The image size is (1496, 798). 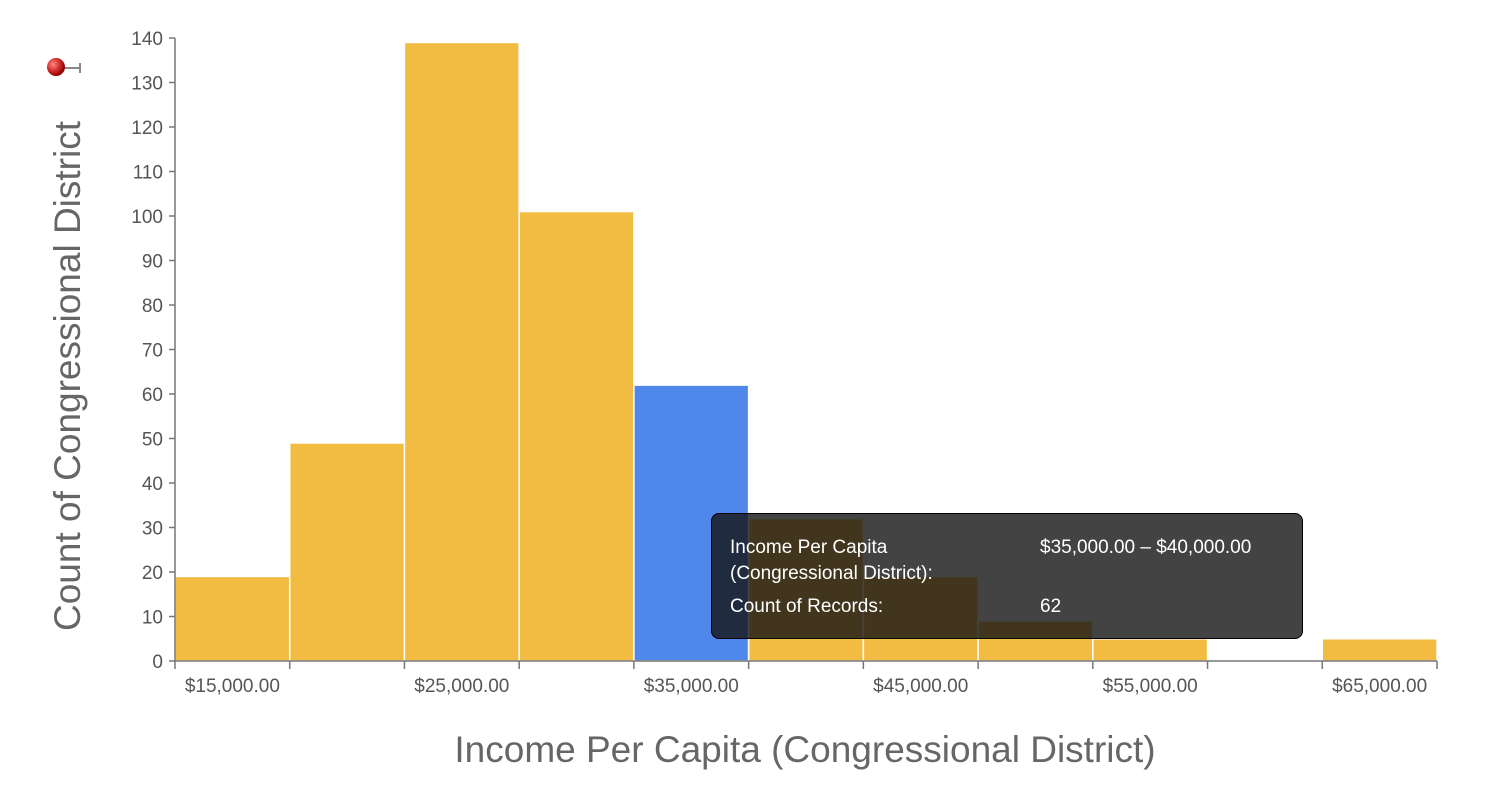 What do you see at coordinates (148, 173) in the screenshot?
I see `y-tick-label: 110` at bounding box center [148, 173].